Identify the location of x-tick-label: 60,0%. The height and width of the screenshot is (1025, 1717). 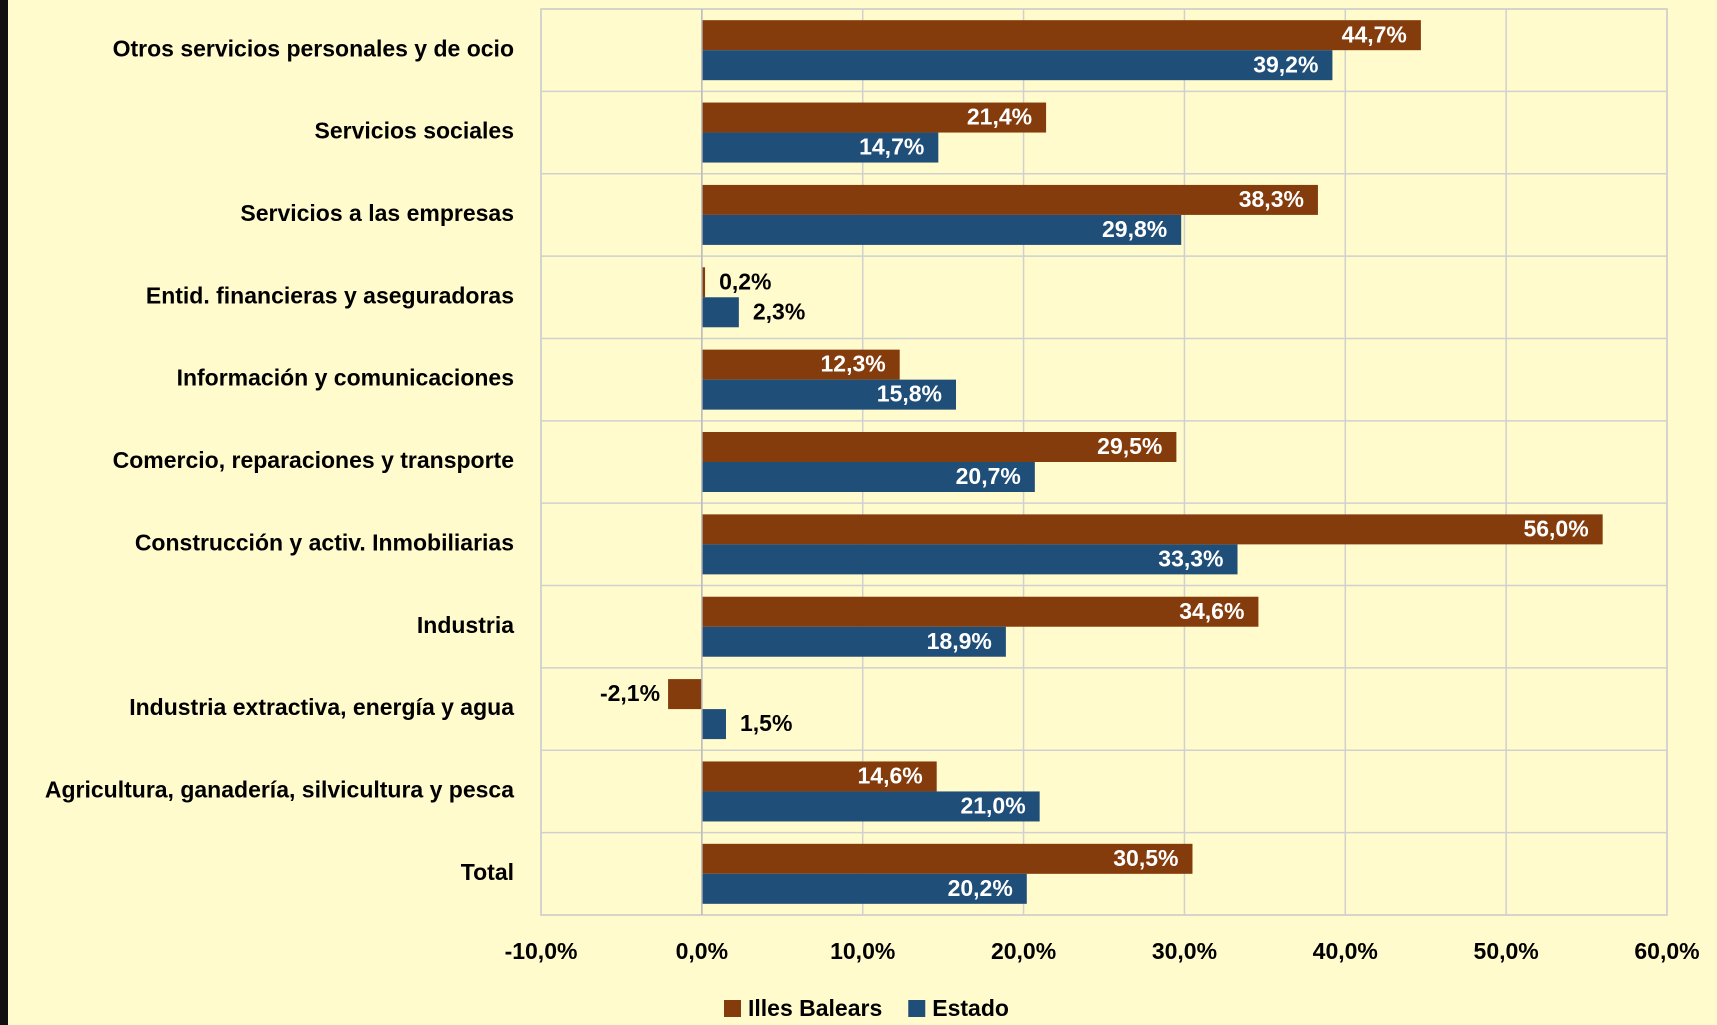
(1666, 951).